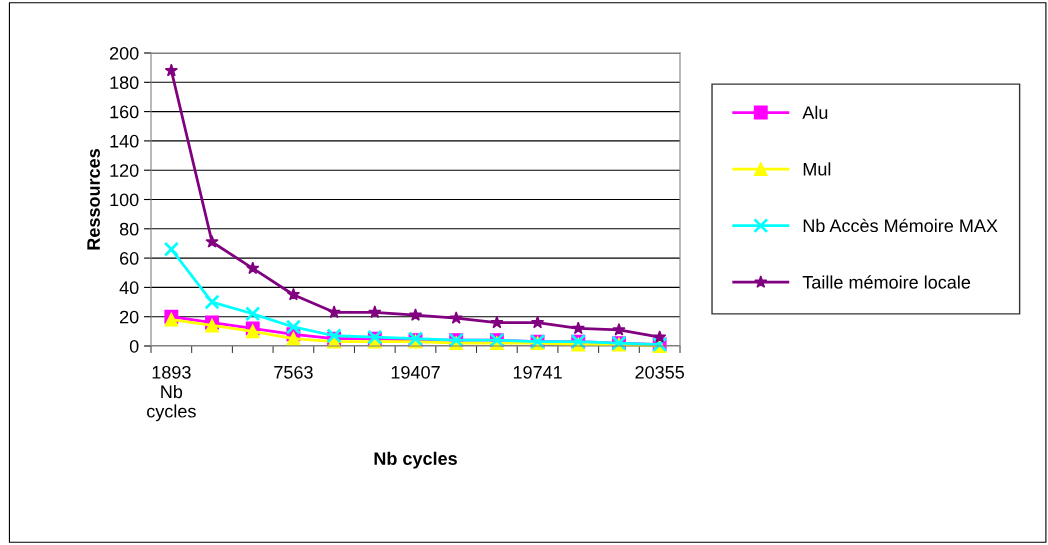 The width and height of the screenshot is (1048, 545). I want to click on legend-label: Taille mémoire locale, so click(886, 282).